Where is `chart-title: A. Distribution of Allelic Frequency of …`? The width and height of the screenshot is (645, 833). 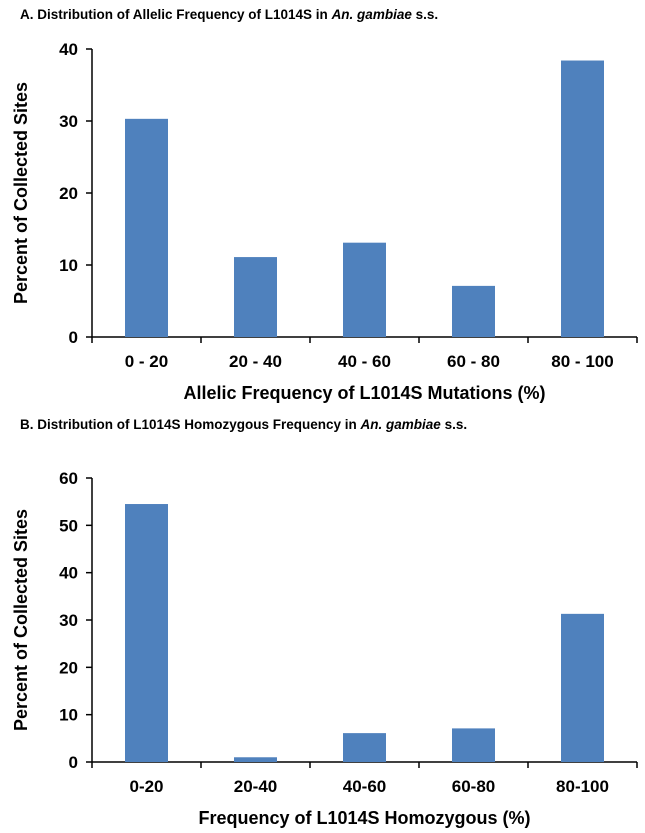 chart-title: A. Distribution of Allelic Frequency of … is located at coordinates (229, 14).